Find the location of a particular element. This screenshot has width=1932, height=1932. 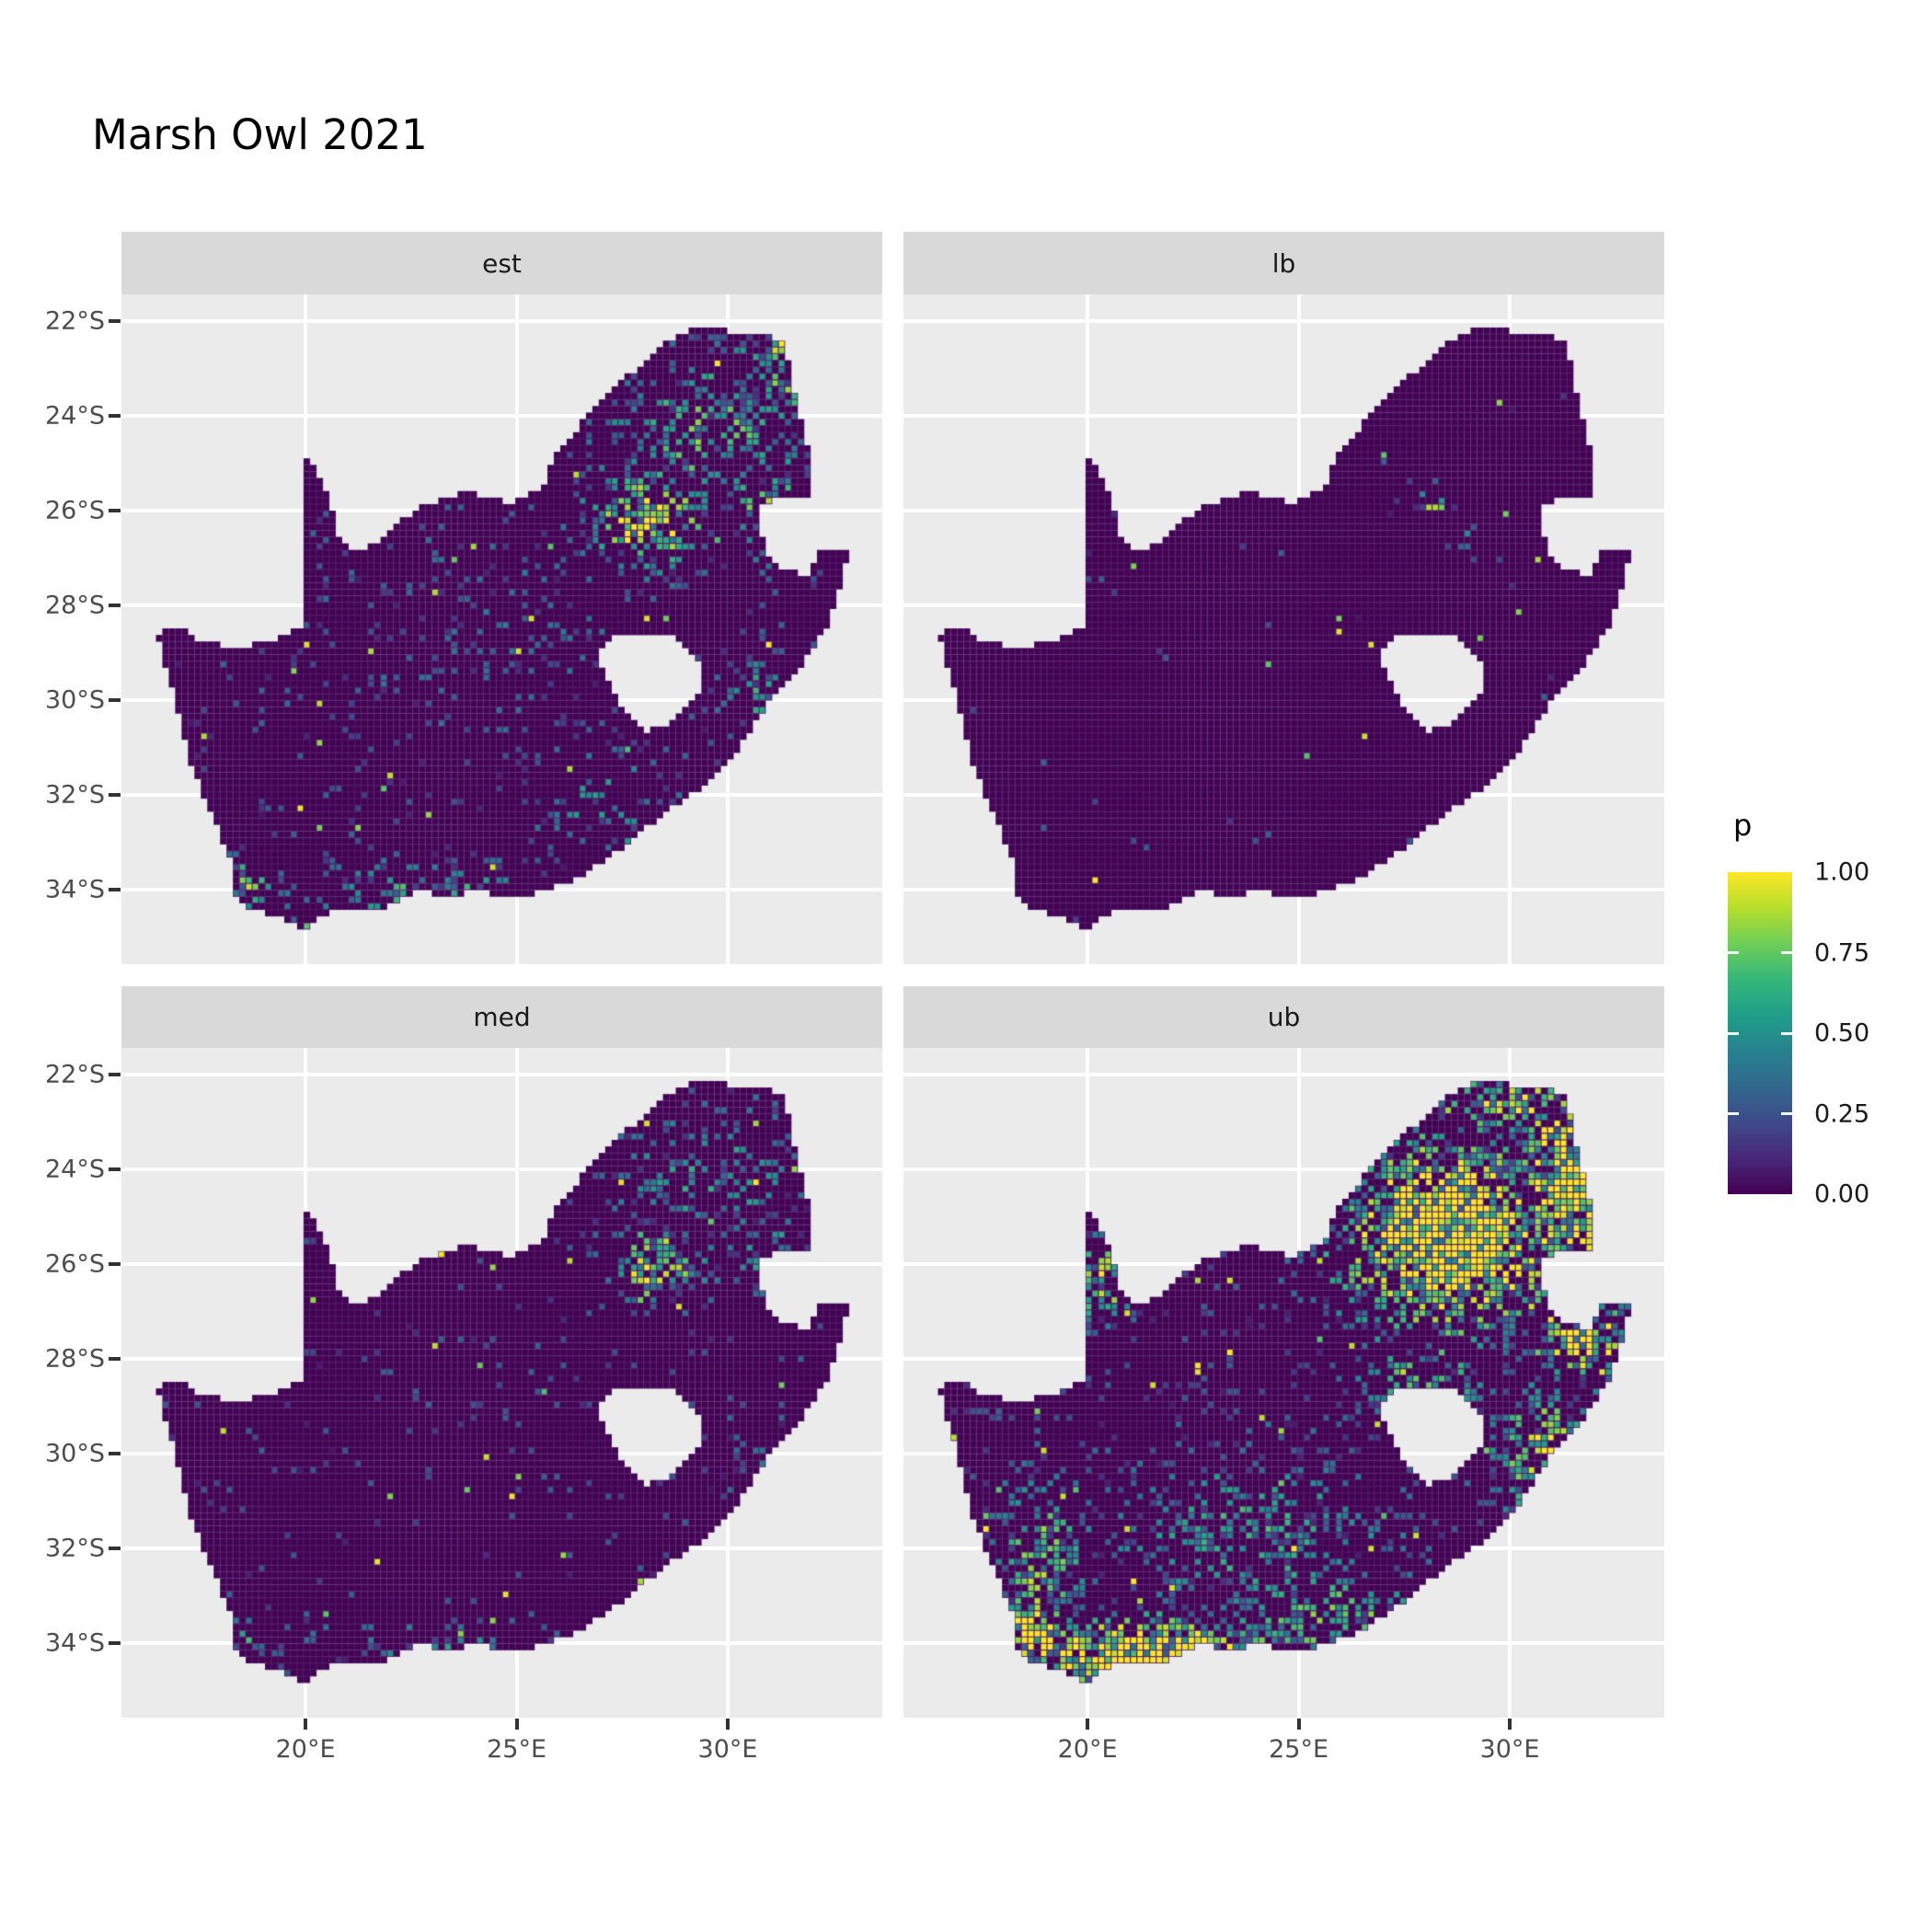

map-canvas-est is located at coordinates (501, 629).